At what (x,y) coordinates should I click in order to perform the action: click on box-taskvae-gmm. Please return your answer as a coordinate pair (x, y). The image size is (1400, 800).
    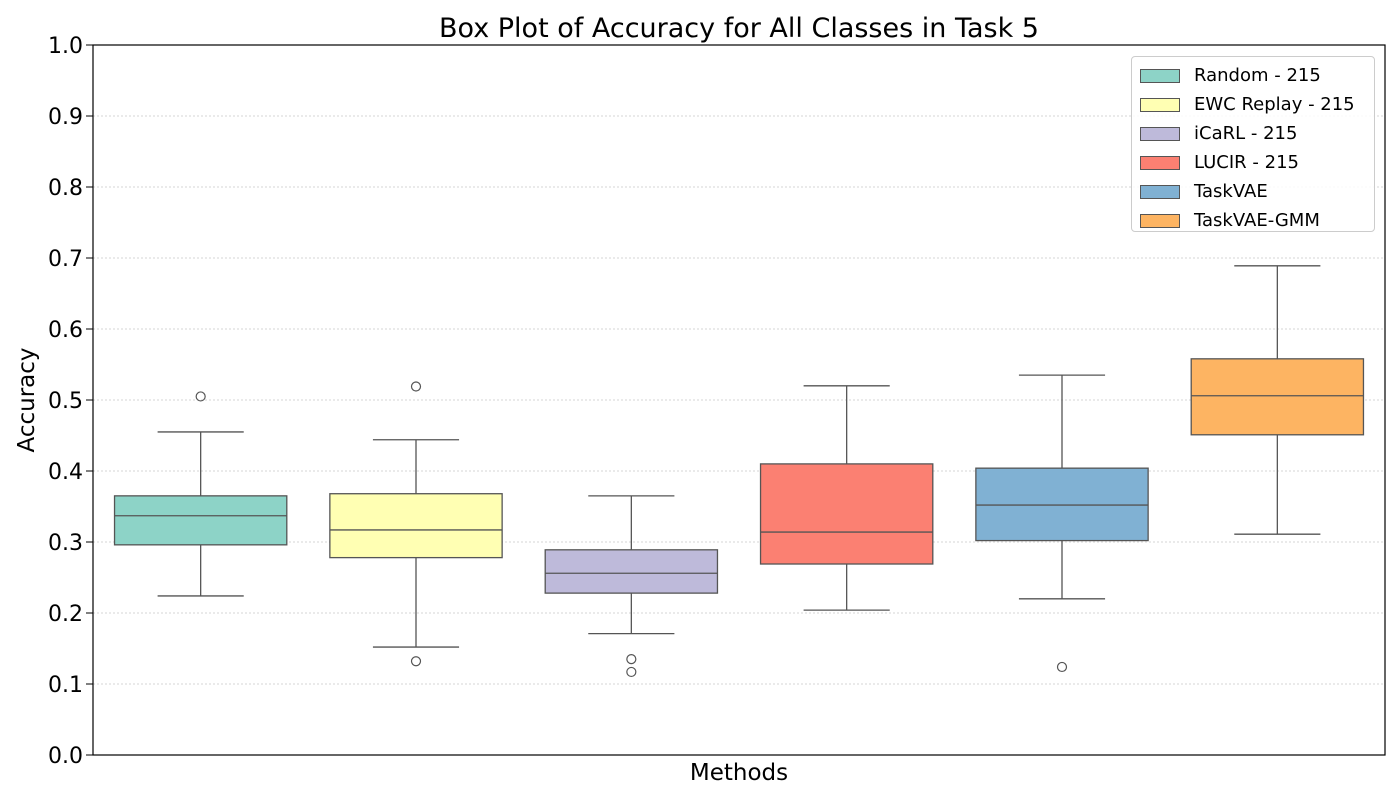
    Looking at the image, I should click on (1277, 400).